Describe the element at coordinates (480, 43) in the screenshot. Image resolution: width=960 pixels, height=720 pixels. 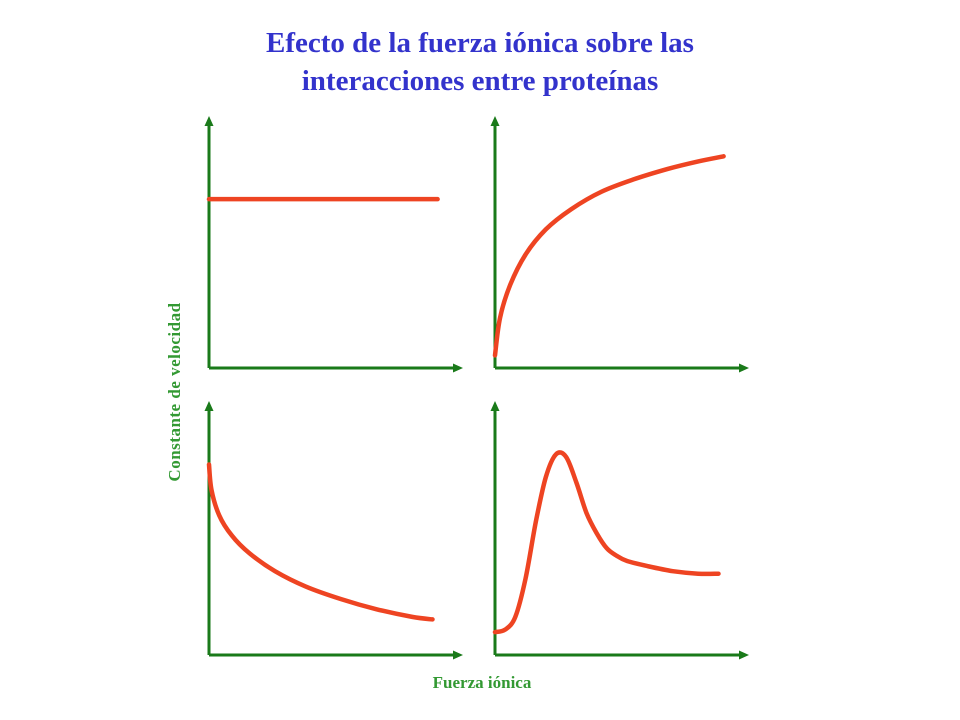
I see `chart-title-line-1: Efecto de la fuerza iónica sobre las` at that location.